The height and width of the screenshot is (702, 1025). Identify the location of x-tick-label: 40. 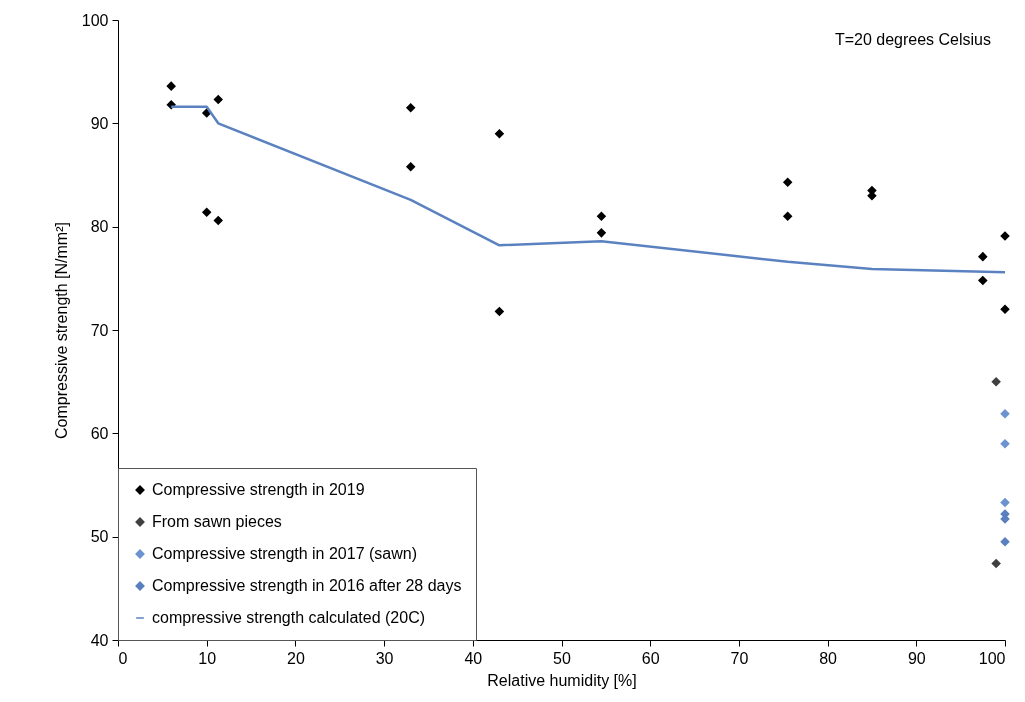
(473, 658).